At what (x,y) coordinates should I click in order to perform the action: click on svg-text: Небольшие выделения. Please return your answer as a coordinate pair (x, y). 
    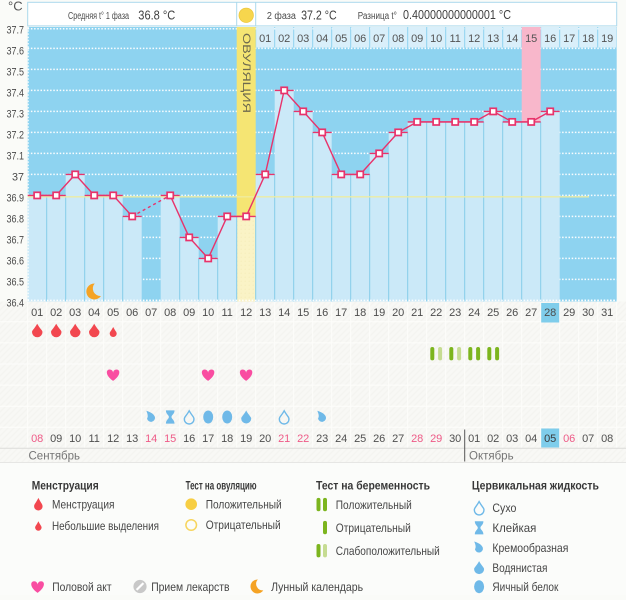
    Looking at the image, I should click on (105, 526).